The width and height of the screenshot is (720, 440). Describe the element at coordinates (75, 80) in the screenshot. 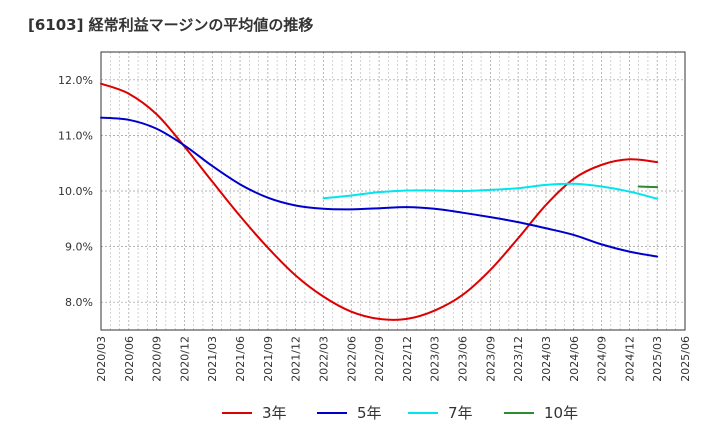

I see `y-tick-label: 12.0%` at that location.